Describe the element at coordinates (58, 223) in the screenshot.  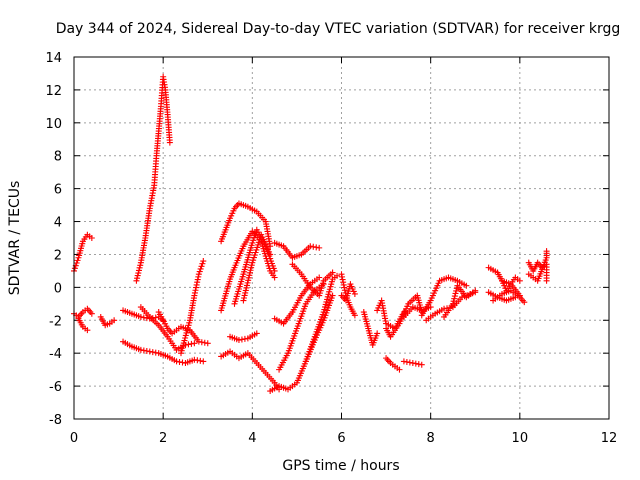
I see `y-tick-label: 4` at that location.